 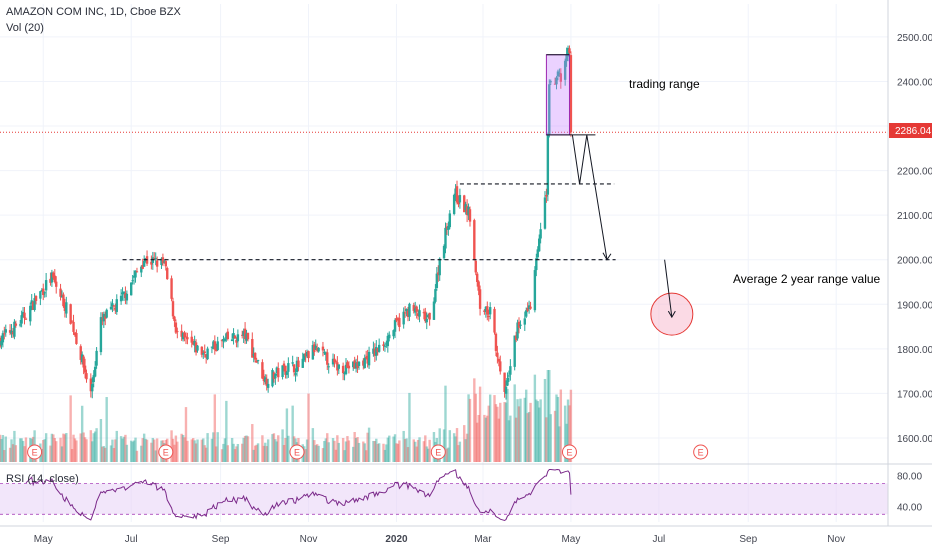 What do you see at coordinates (914, 216) in the screenshot?
I see `y-tick-label: 2100.00` at bounding box center [914, 216].